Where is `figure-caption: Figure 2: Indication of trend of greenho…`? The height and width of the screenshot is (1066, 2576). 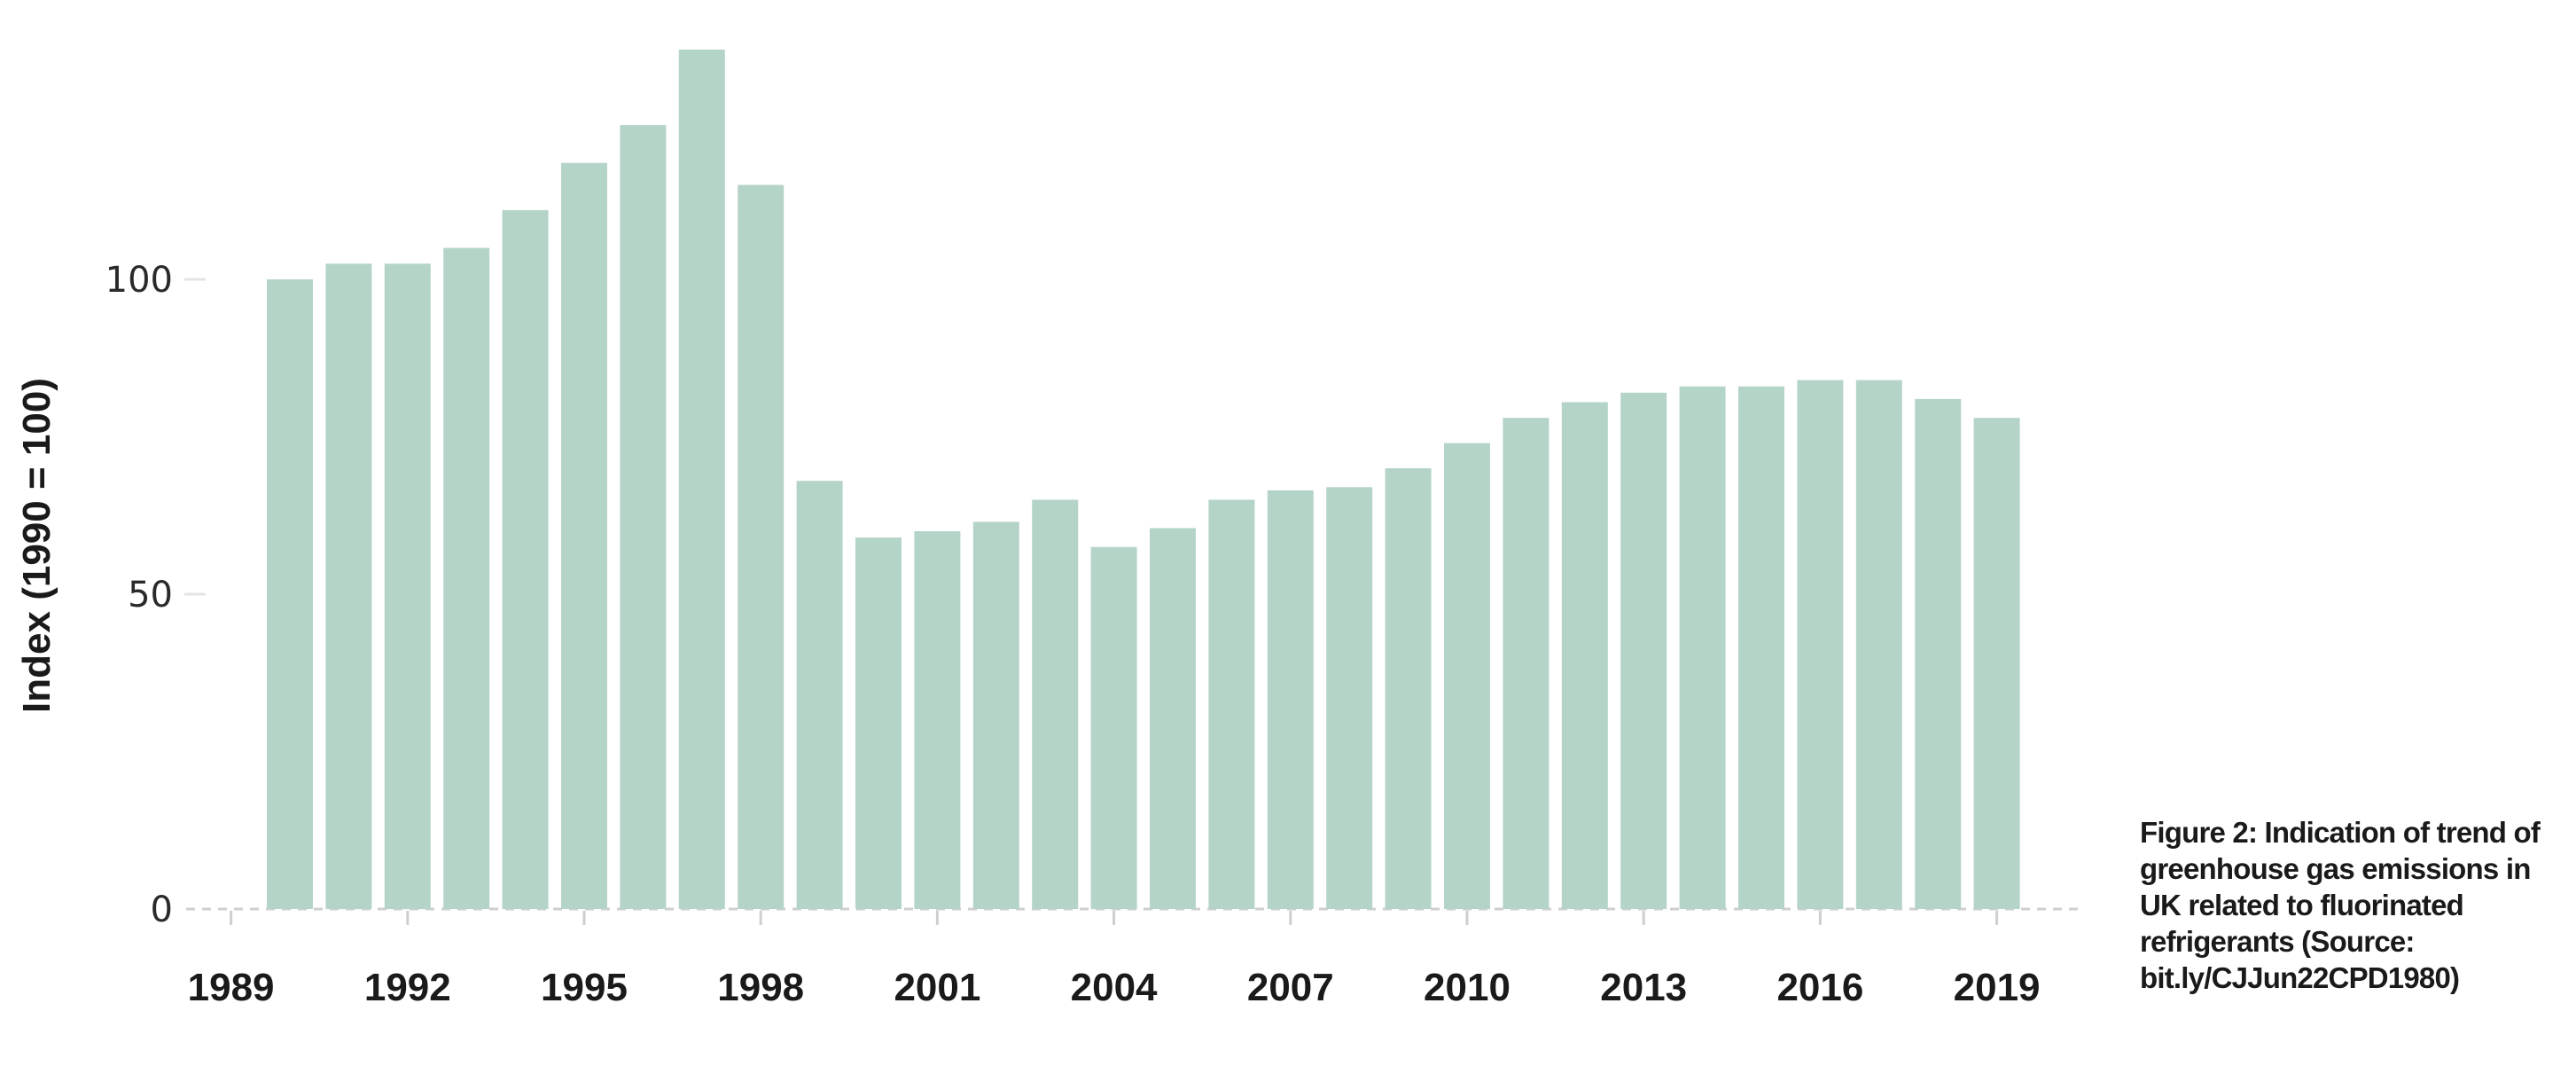
figure-caption: Figure 2: Indication of trend of greenho… is located at coordinates (2340, 905).